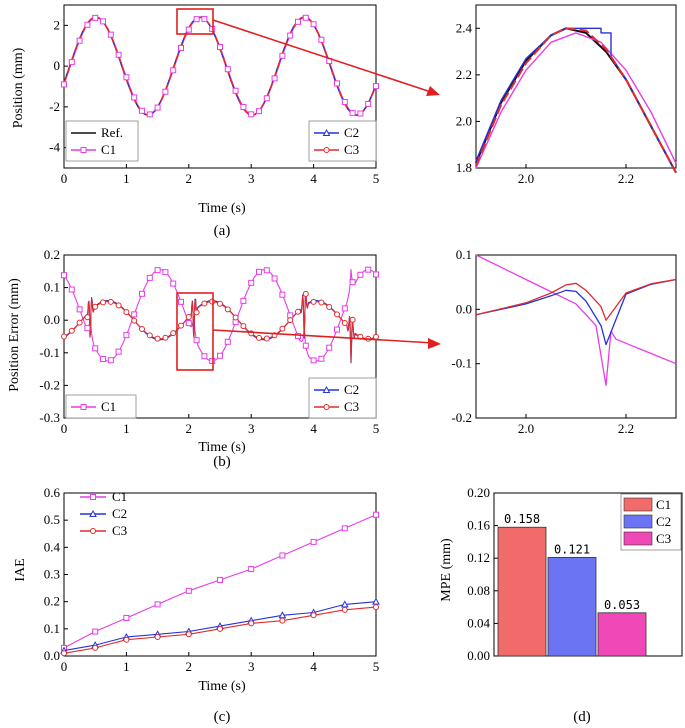  I want to click on panel-c-ytick-label: 0.1, so click(52, 628).